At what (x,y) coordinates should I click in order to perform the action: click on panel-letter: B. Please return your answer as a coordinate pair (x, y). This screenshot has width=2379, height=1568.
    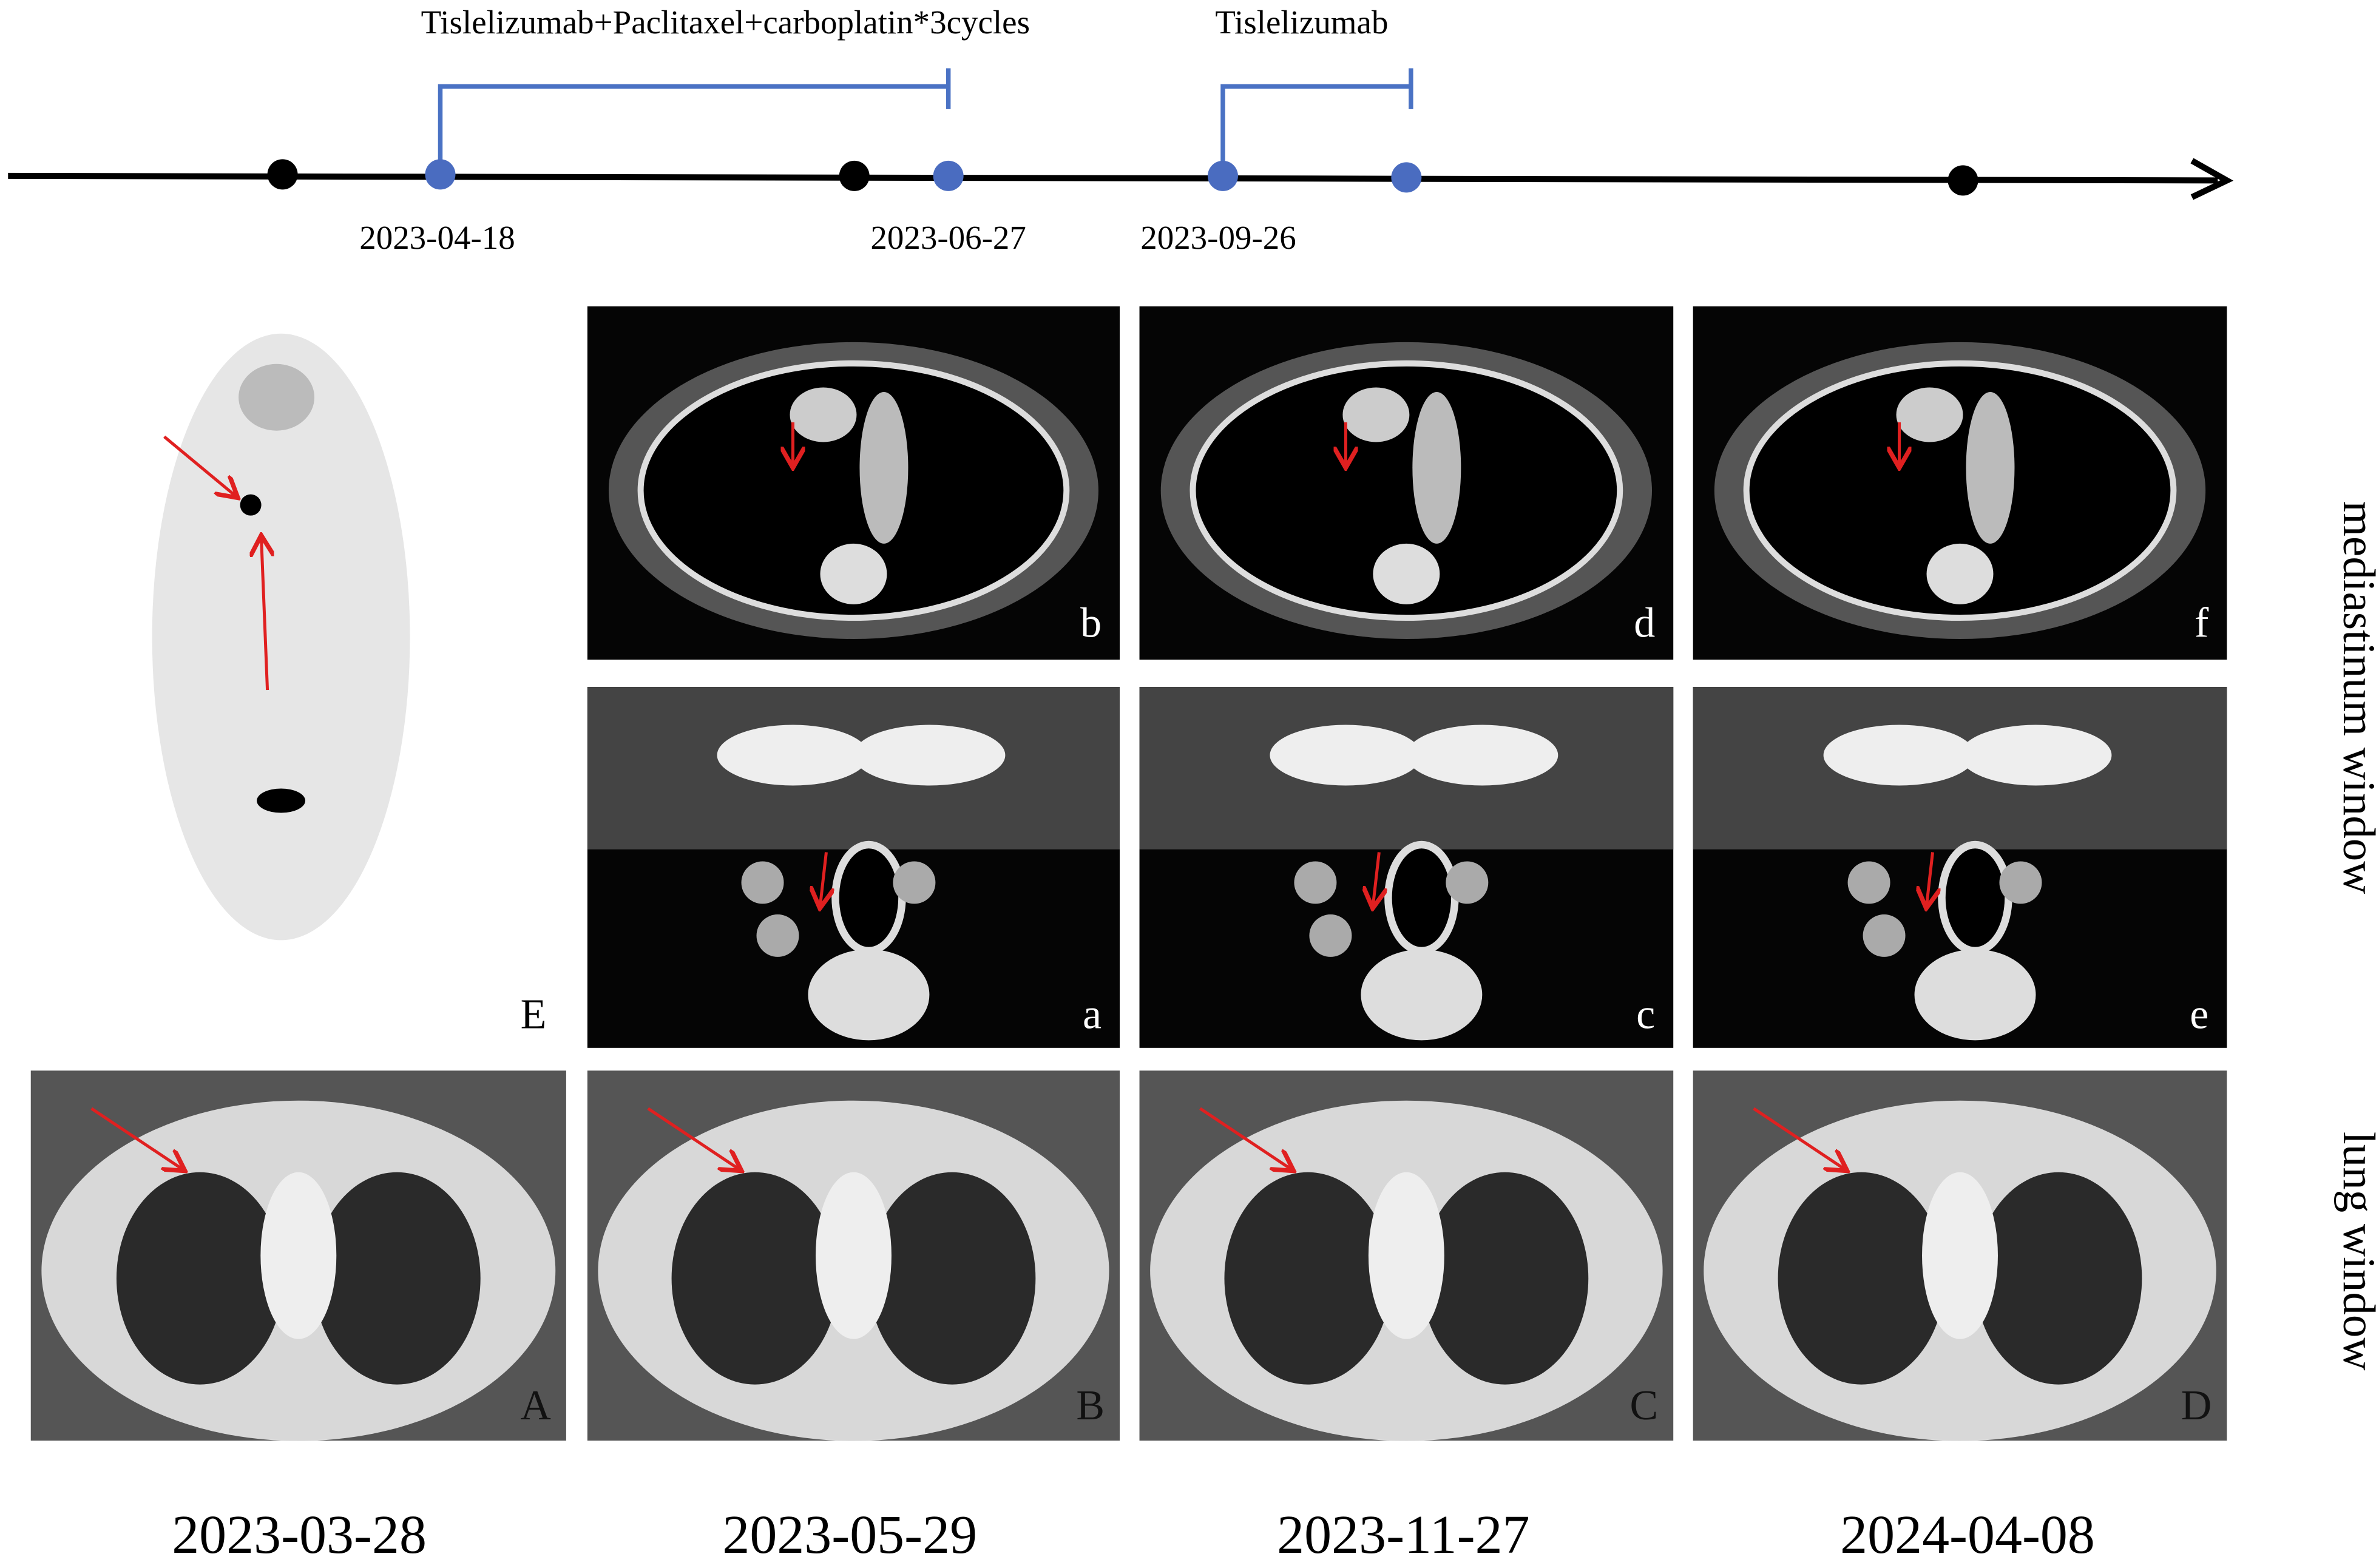
    Looking at the image, I should click on (1090, 1405).